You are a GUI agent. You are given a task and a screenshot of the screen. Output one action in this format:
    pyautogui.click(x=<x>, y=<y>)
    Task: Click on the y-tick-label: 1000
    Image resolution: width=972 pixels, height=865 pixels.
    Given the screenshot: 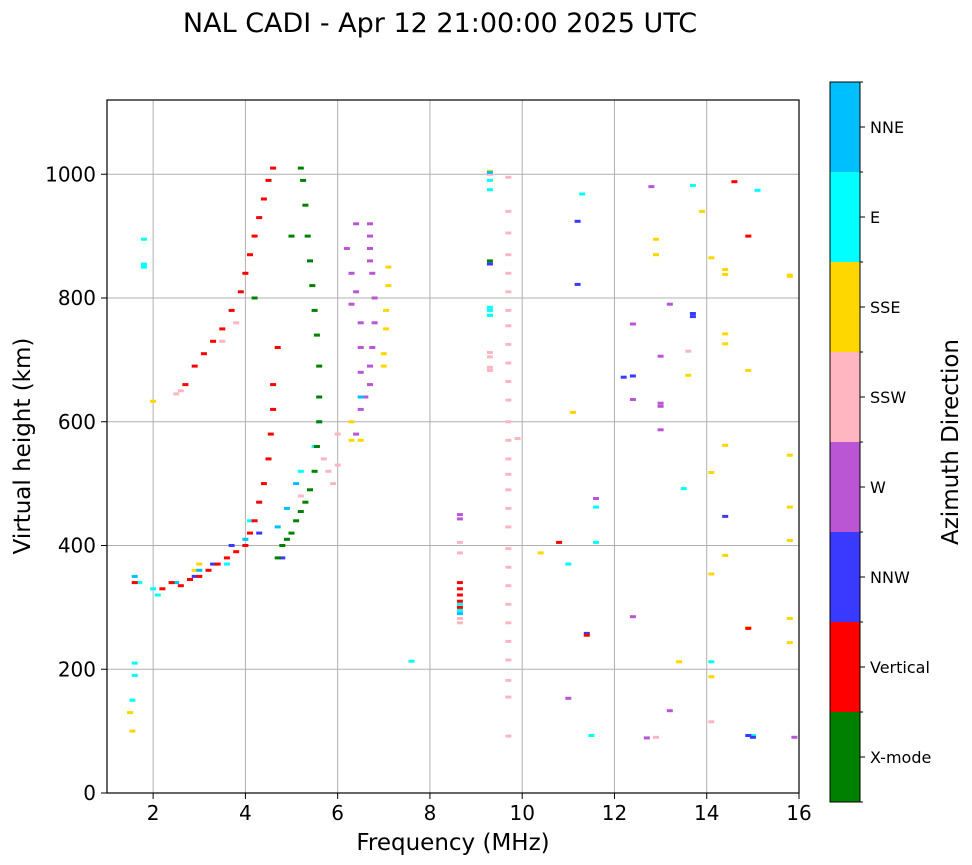 What is the action you would take?
    pyautogui.click(x=70, y=174)
    